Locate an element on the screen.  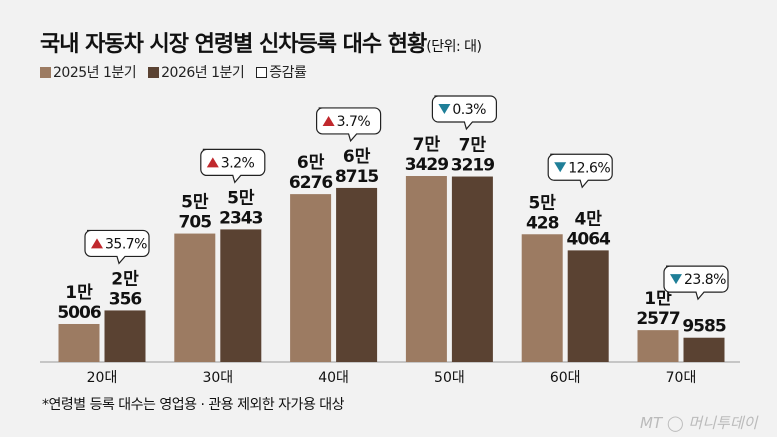
data-label: 9585 is located at coordinates (703, 327).